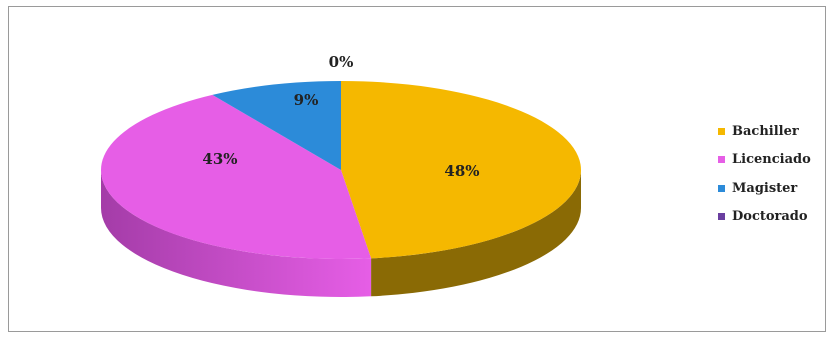 Image resolution: width=836 pixels, height=338 pixels. I want to click on legend-swatch-doctorado, so click(721, 217).